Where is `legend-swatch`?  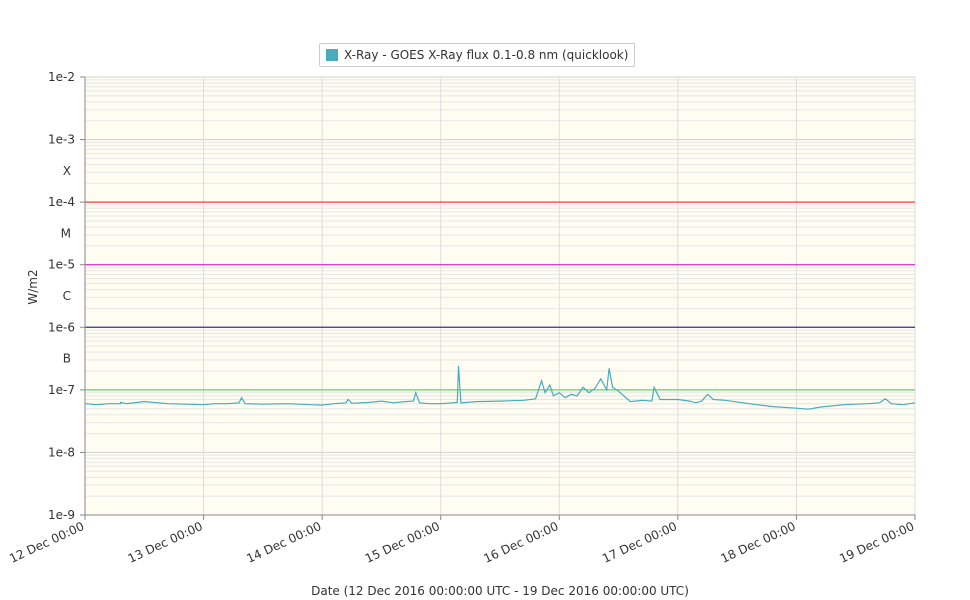 legend-swatch is located at coordinates (332, 55).